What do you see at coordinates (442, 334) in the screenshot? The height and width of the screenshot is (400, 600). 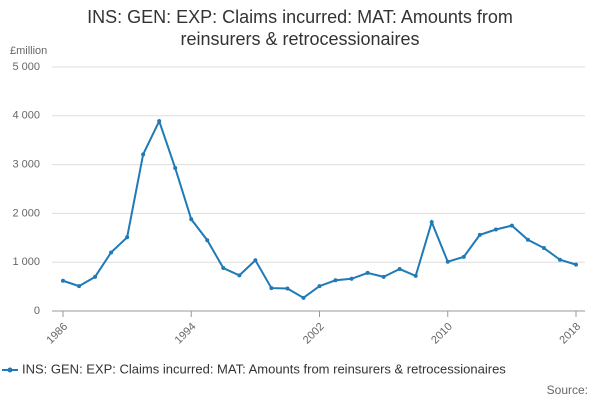 I see `x-tick-label: 2010` at bounding box center [442, 334].